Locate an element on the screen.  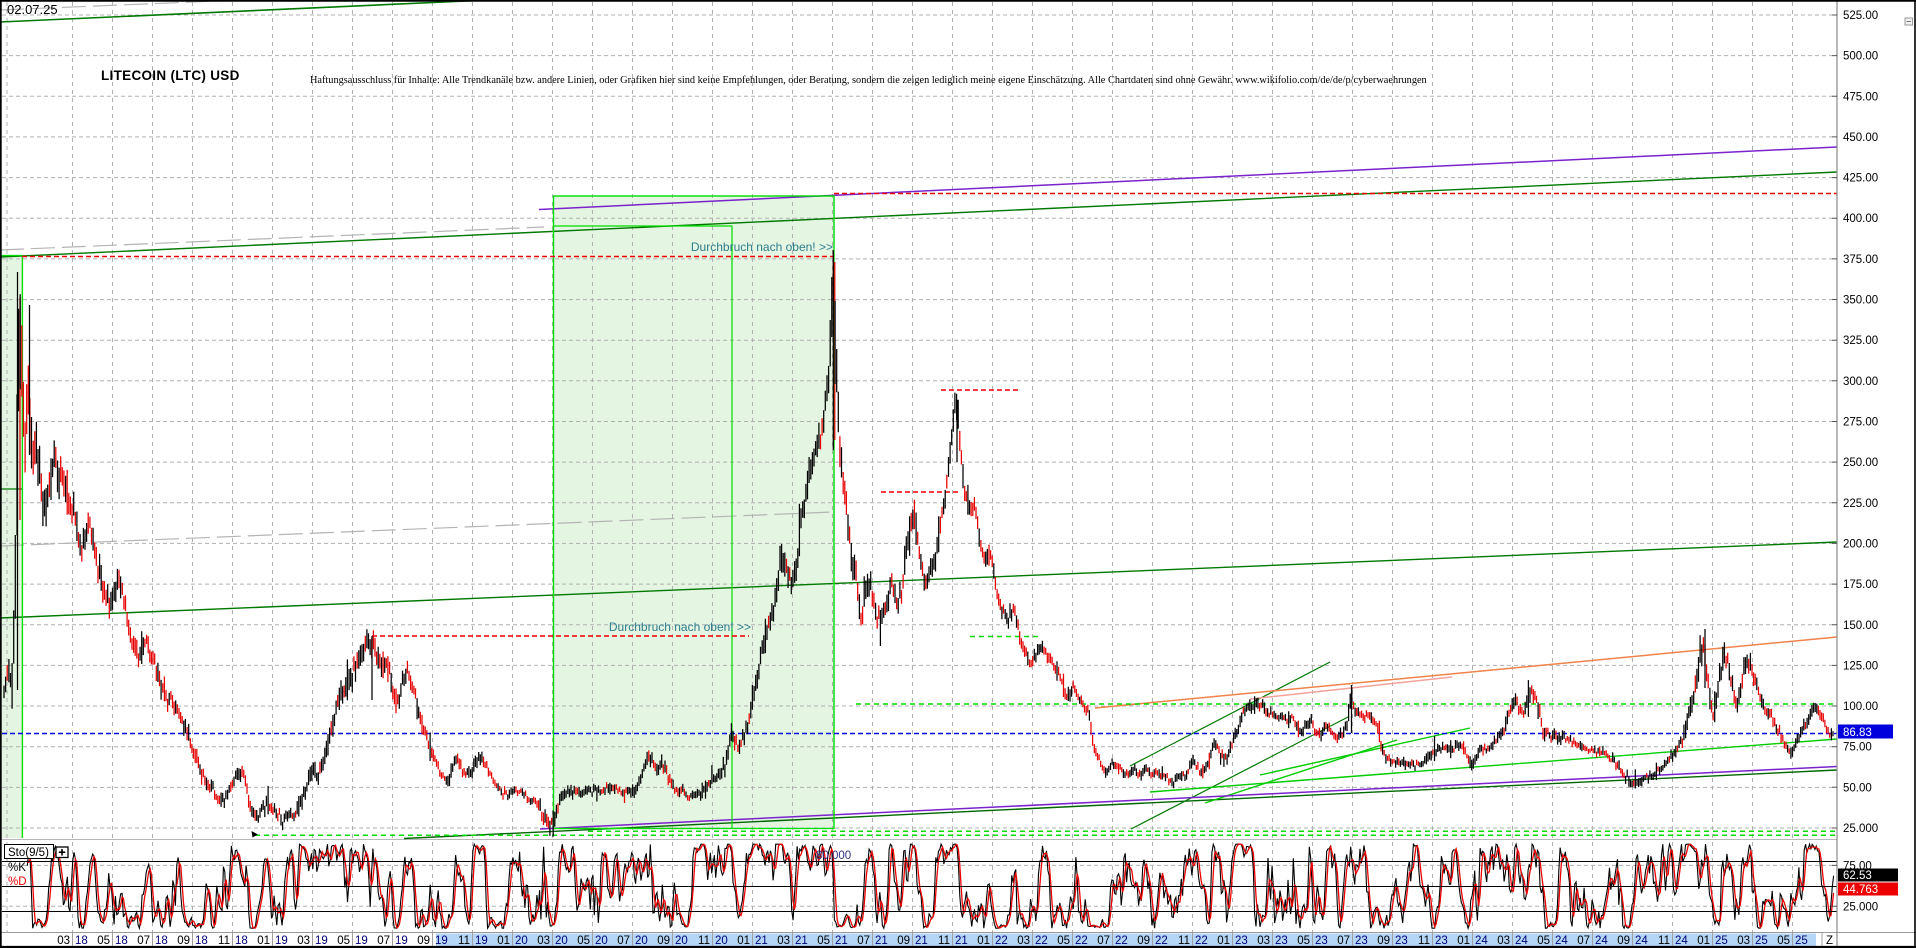
svg-text: 475.00 is located at coordinates (1860, 97).